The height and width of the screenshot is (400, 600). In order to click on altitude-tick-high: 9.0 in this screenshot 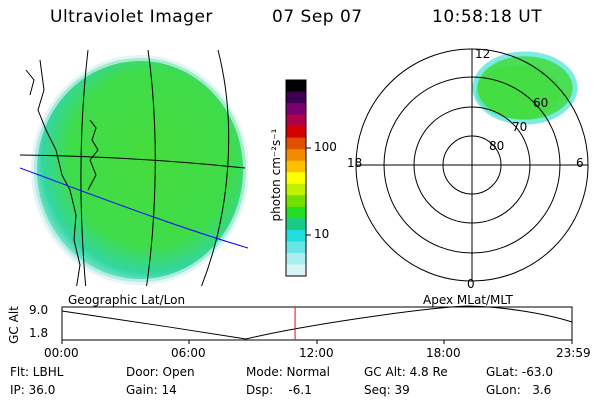, I will do `click(39, 310)`.